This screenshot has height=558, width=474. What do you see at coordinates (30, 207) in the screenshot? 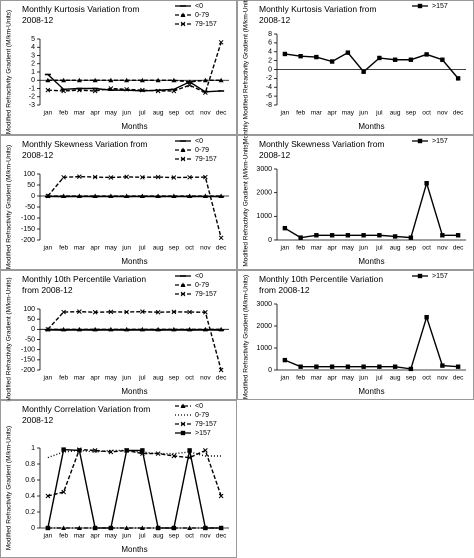
I see `y-tick-label: -50` at bounding box center [30, 207].